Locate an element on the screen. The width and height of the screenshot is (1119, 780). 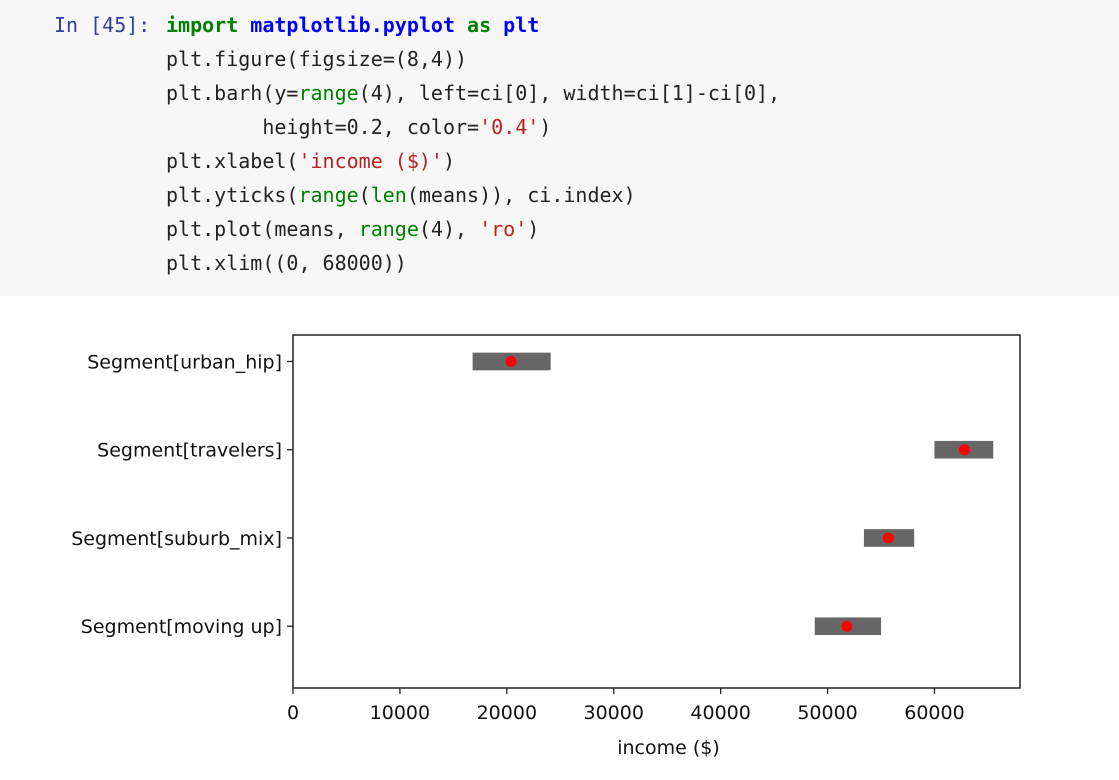
code-token: matplotlib.pyplot is located at coordinates (352, 25).